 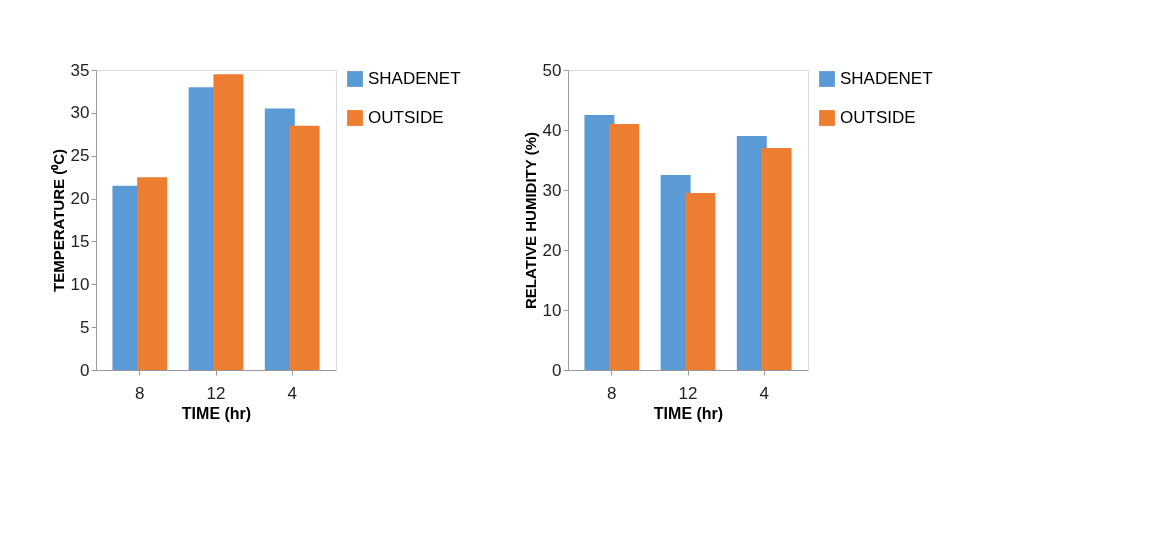 I want to click on y-axis-title: RELATIVE HUMIDITY (%), so click(x=530, y=220).